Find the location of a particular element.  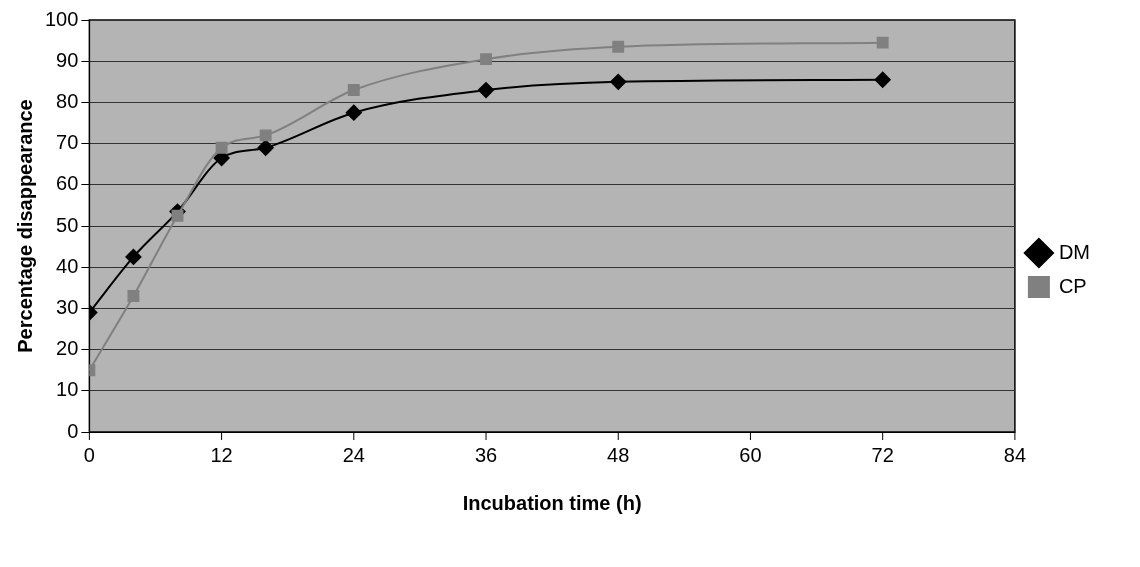

x-axis-title: Incubation time (h) is located at coordinates (552, 502).